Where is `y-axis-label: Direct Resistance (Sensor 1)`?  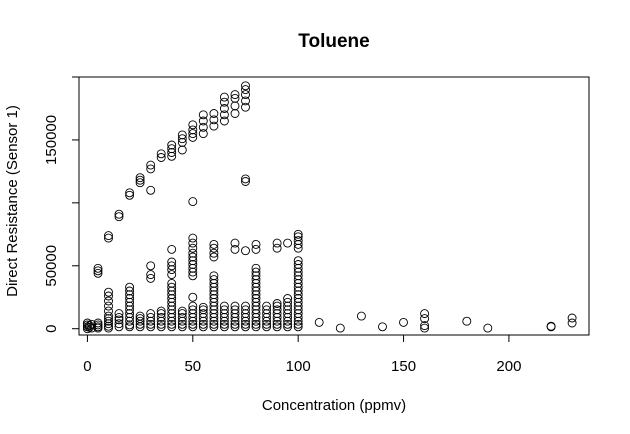
y-axis-label: Direct Resistance (Sensor 1) is located at coordinates (12, 201).